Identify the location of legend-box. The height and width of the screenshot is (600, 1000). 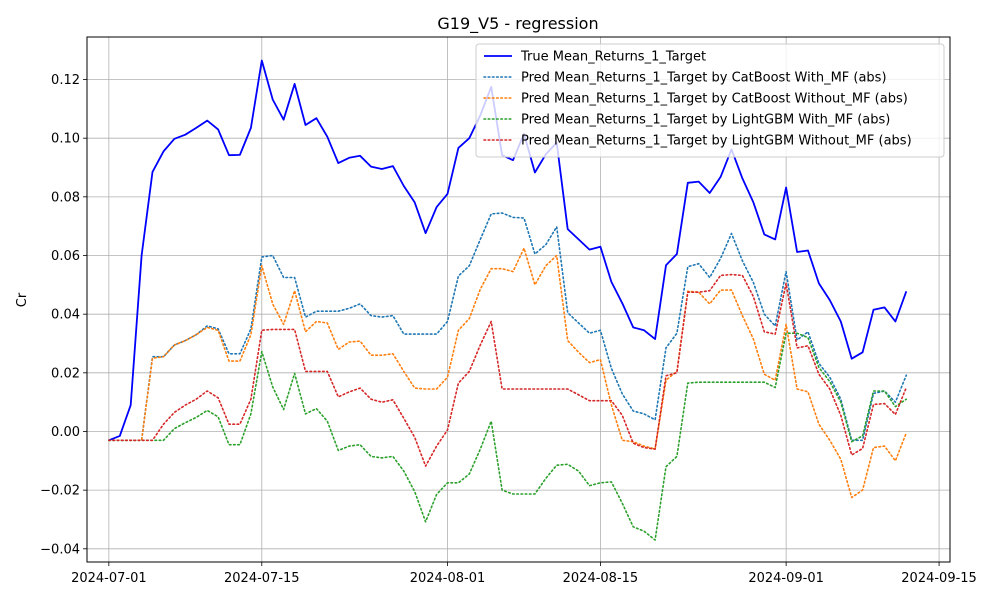
(710, 100).